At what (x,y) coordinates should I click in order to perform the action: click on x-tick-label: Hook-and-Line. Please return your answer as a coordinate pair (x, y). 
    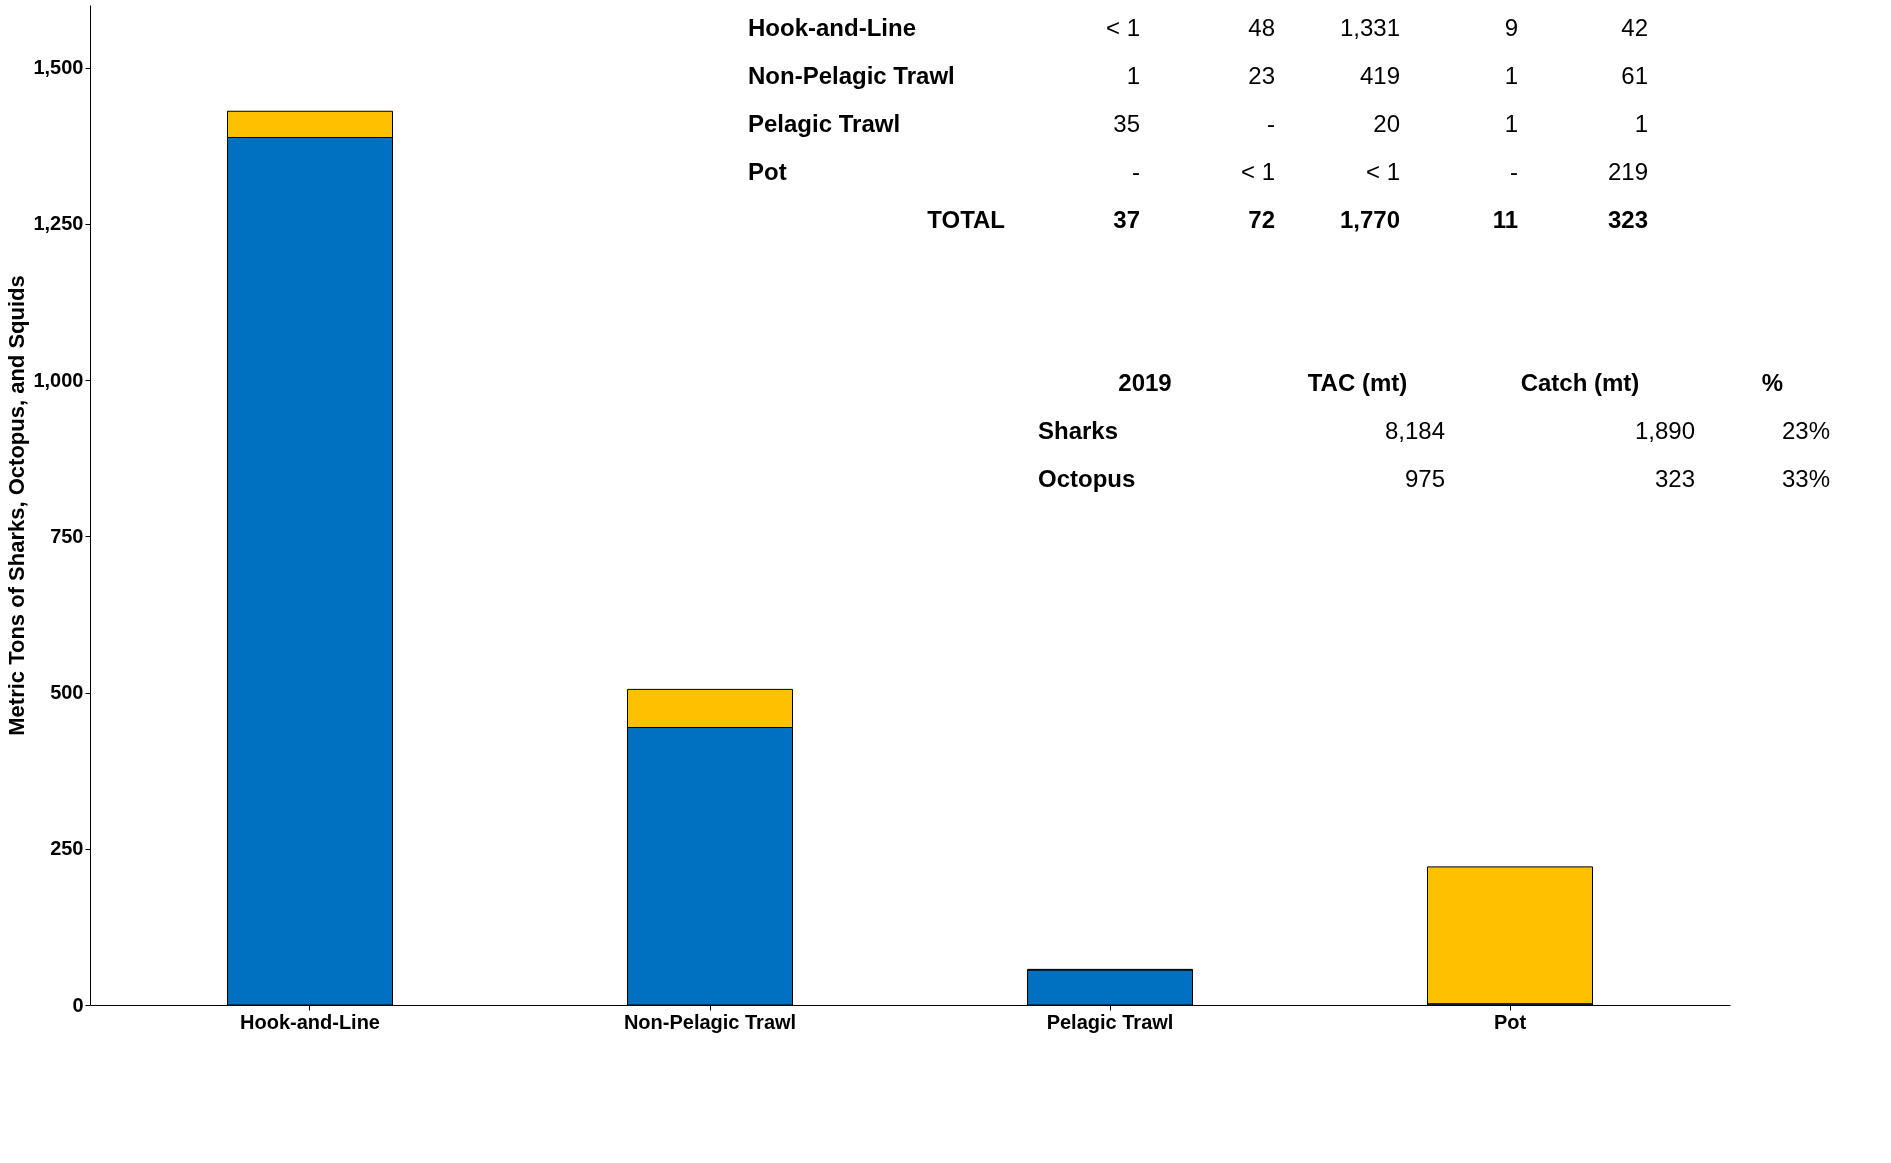
    Looking at the image, I should click on (310, 1021).